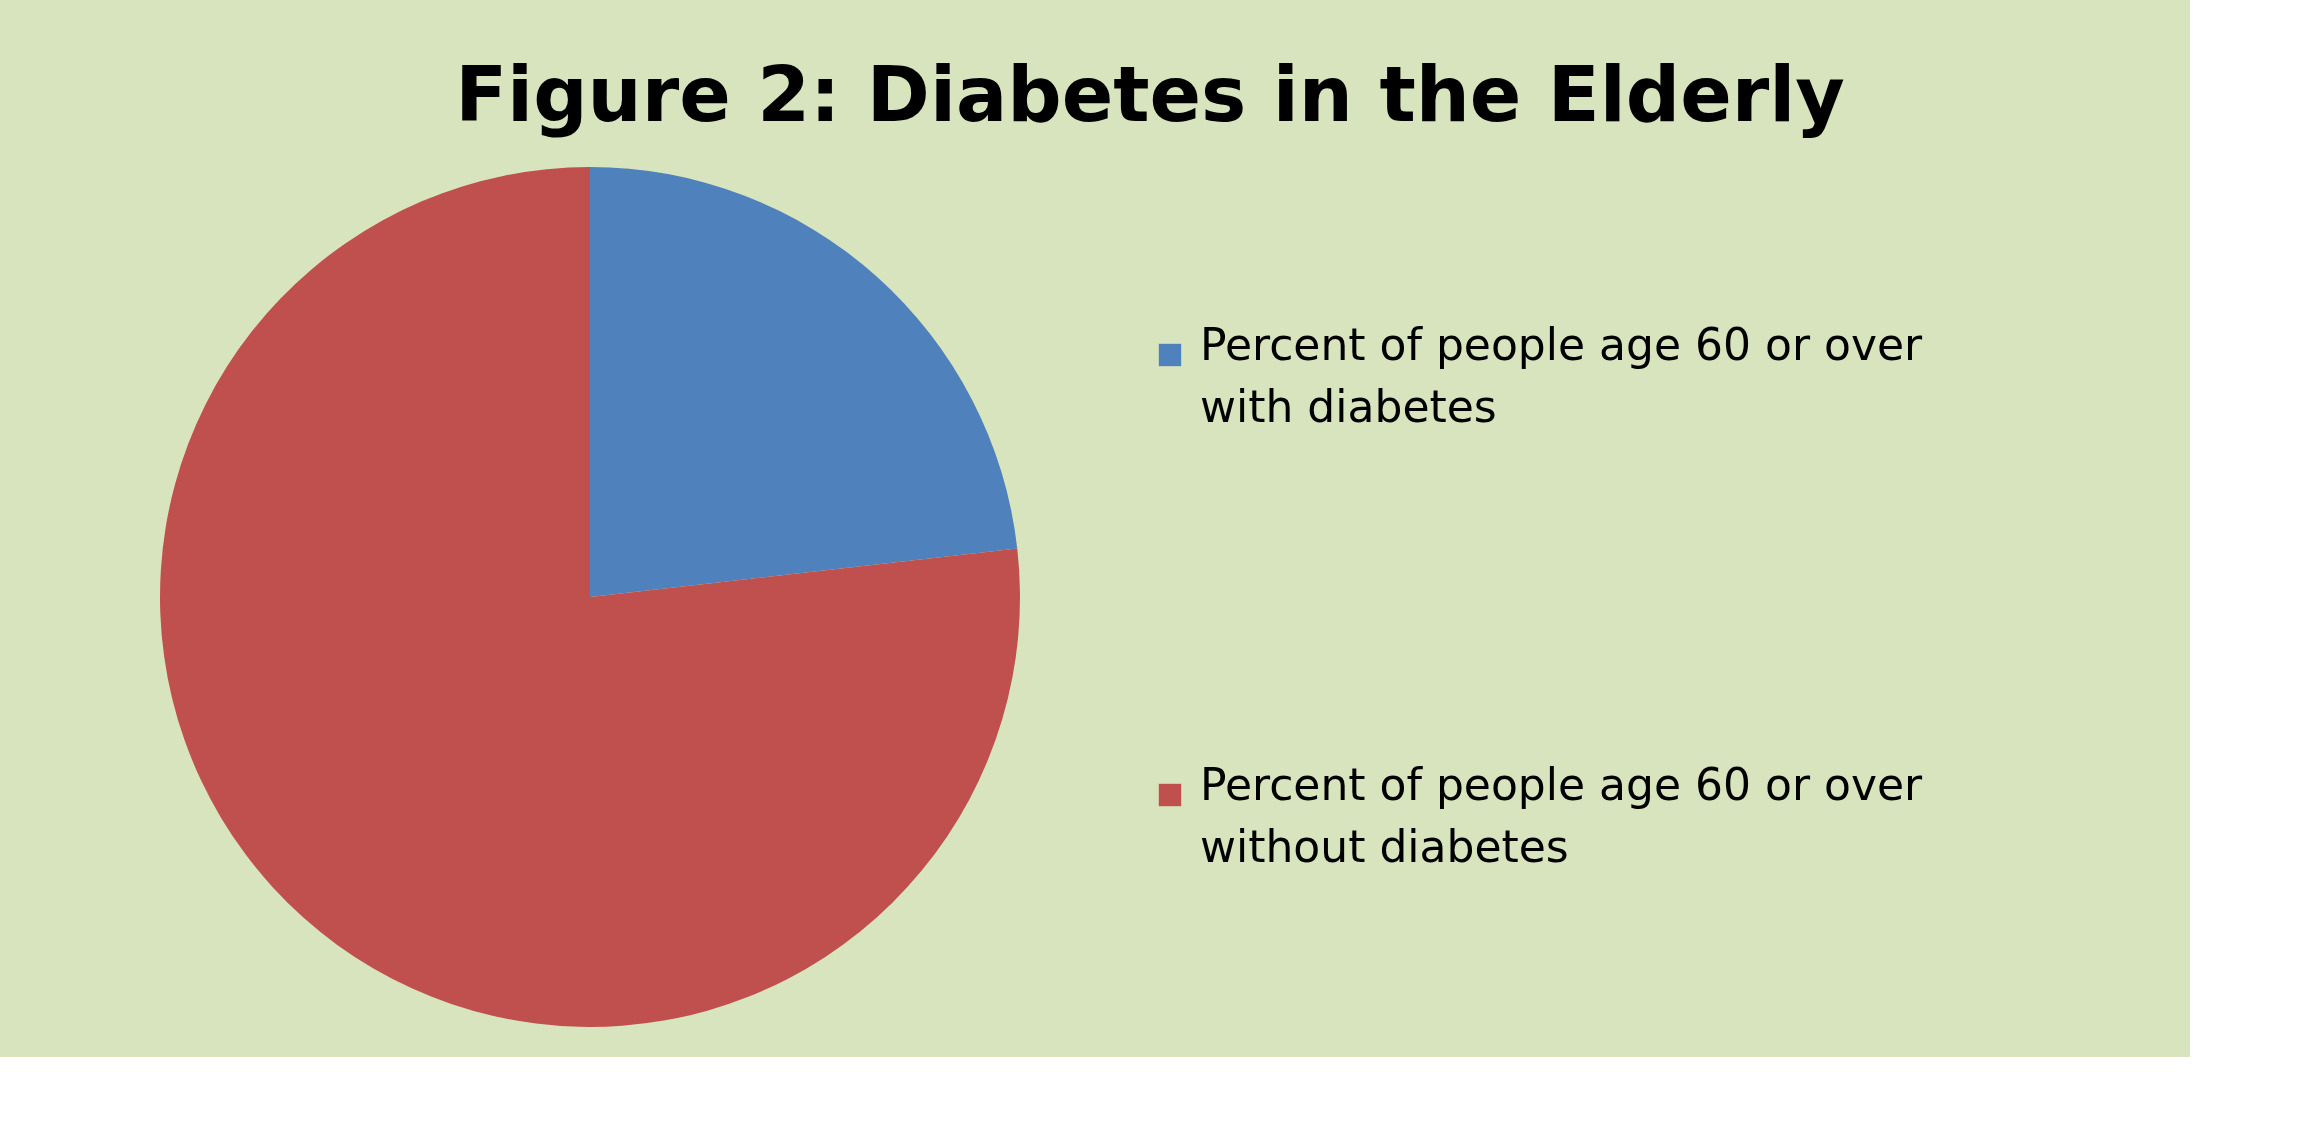 This screenshot has width=2302, height=1136. Describe the element at coordinates (1150, 94) in the screenshot. I see `chart-title: Figure 2: Diabetes in the Elderly` at that location.